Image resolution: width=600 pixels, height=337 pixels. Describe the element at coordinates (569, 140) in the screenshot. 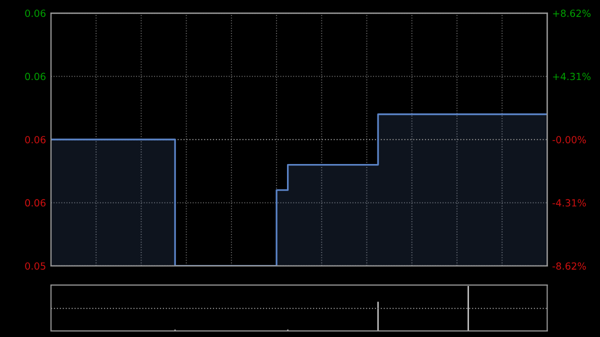

I see `y2-tick-label: -0.00%` at that location.